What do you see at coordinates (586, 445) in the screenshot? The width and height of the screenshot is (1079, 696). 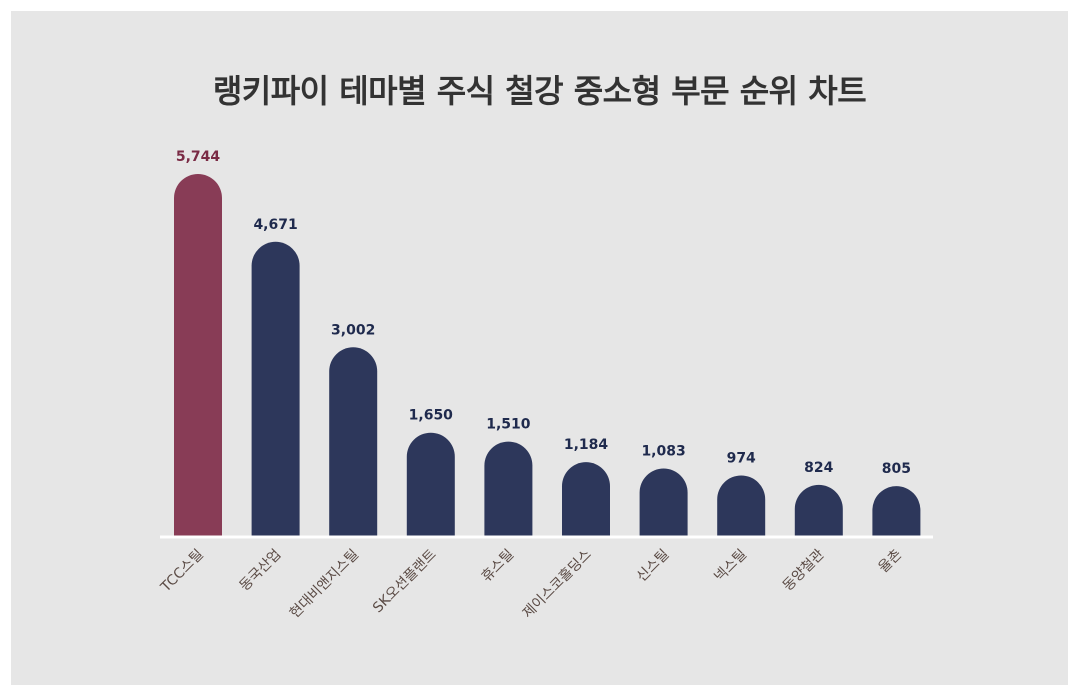 I see `value-label-6: 1,184` at bounding box center [586, 445].